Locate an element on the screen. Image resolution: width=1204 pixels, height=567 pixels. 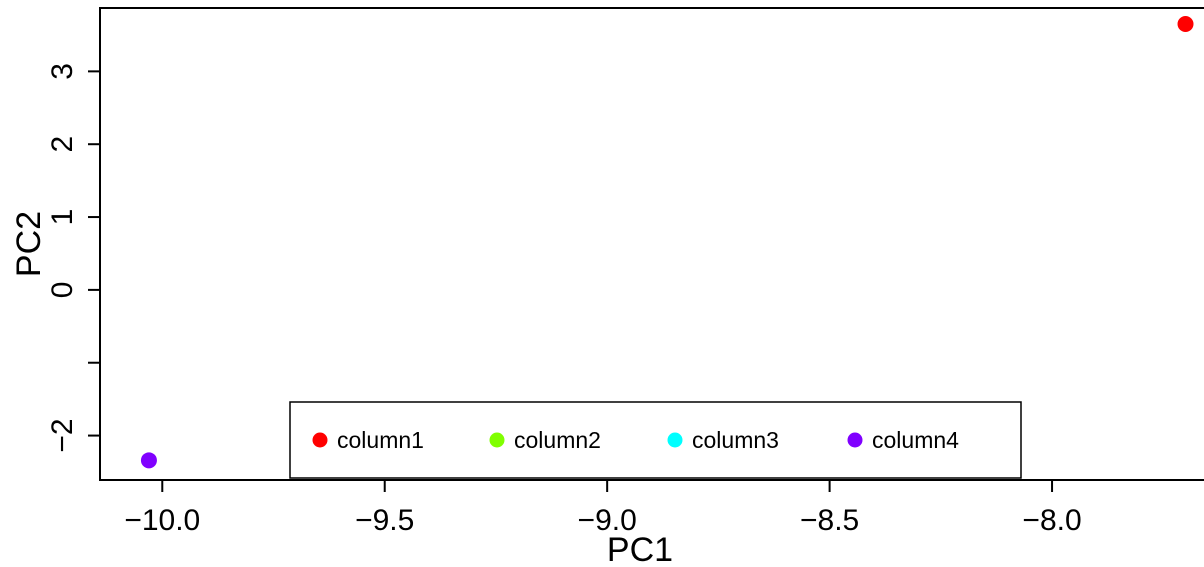
legend-marker-column1 is located at coordinates (320, 440).